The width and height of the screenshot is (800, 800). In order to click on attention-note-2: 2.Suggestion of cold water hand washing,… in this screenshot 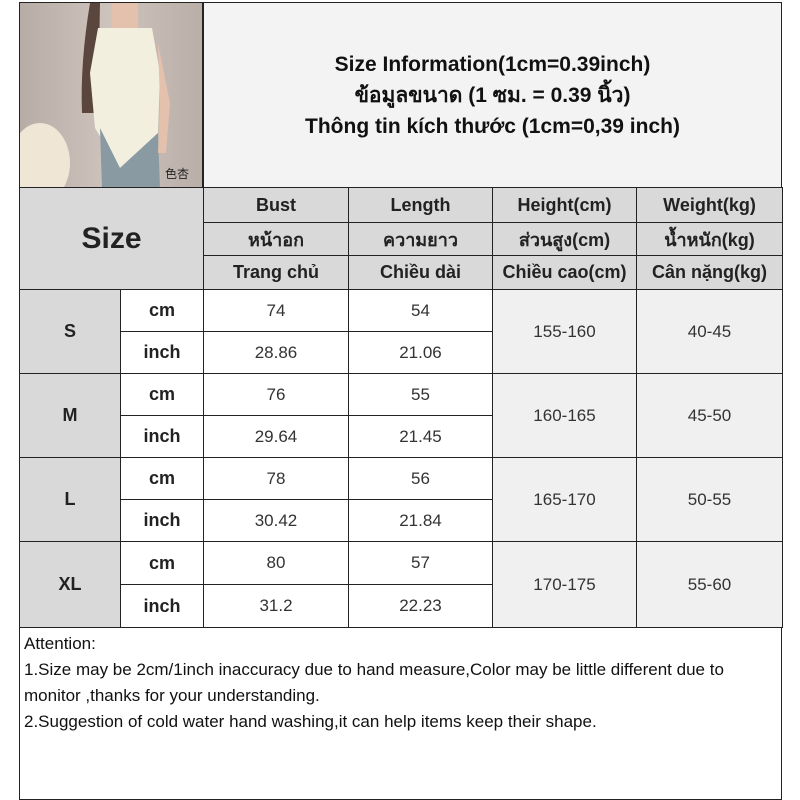, I will do `click(310, 721)`.